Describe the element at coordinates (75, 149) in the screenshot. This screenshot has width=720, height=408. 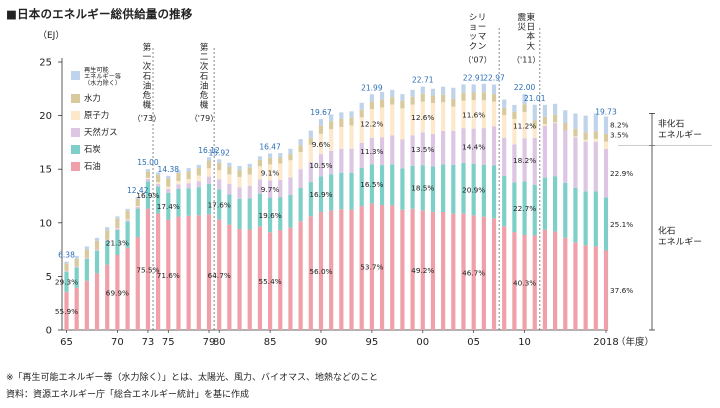
I see `legend-swatch` at that location.